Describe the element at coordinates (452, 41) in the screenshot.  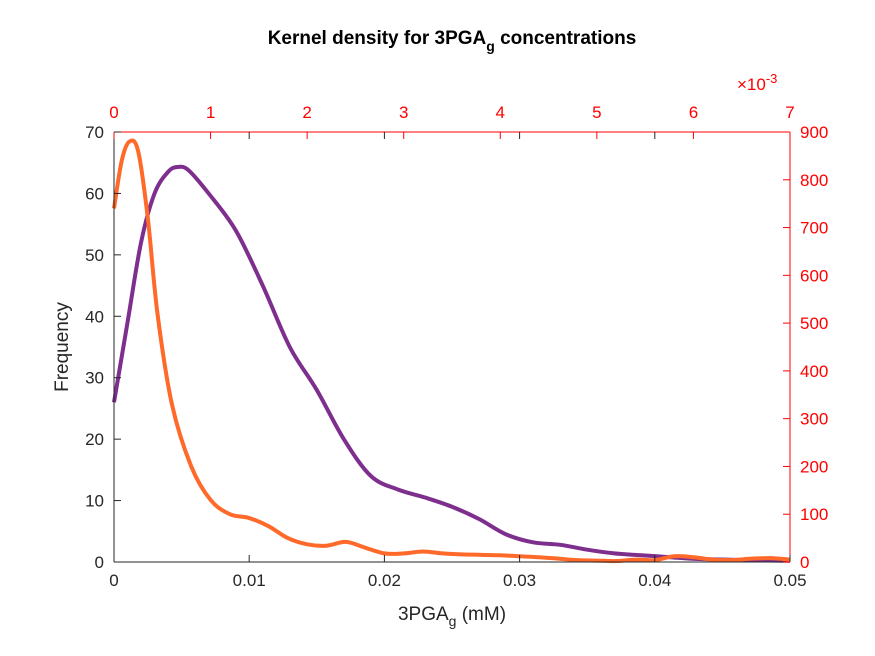
I see `chart-title: Kernel density for 3PGAg concentrations` at that location.